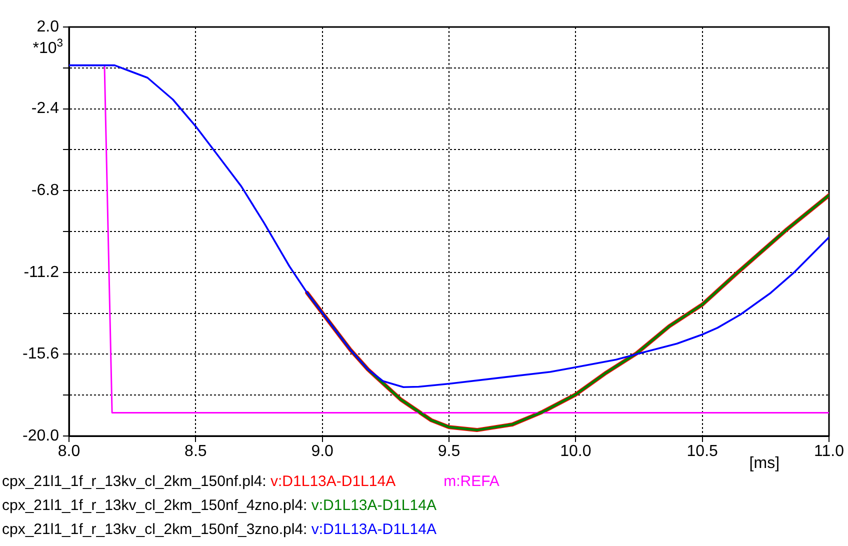  Describe the element at coordinates (702, 451) in the screenshot. I see `x-tick-label: 10.5` at that location.